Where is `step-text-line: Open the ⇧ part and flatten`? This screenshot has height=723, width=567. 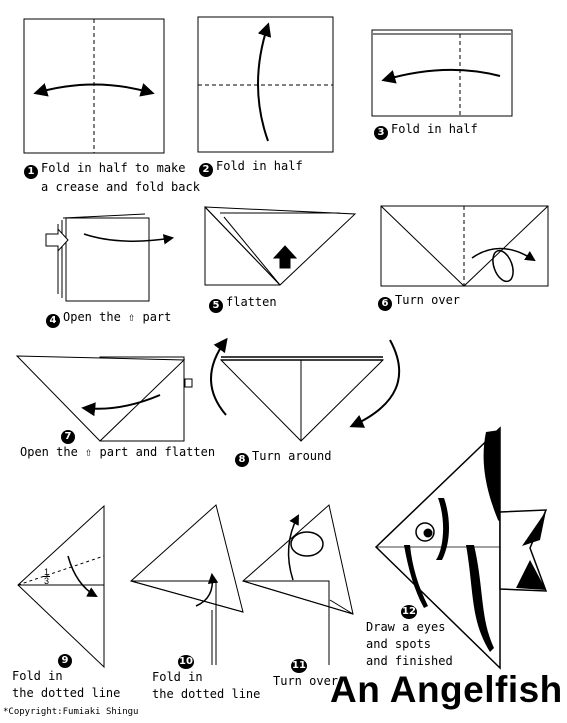 step-text-line: Open the ⇧ part and flatten is located at coordinates (118, 452).